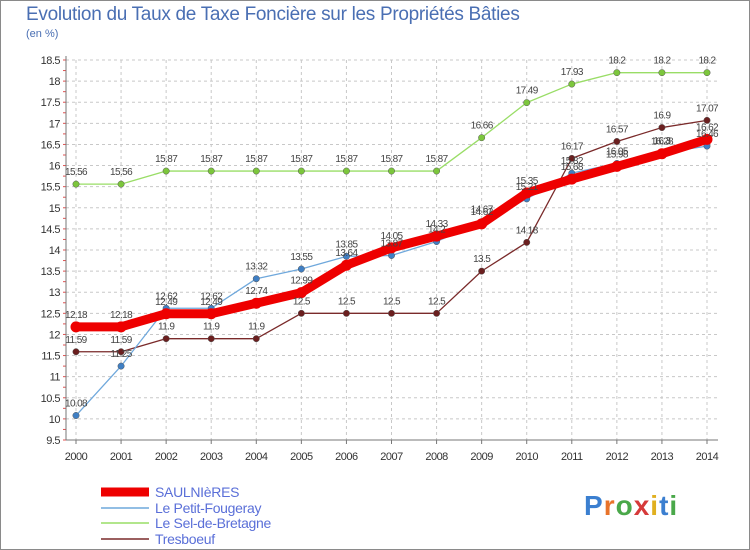 The height and width of the screenshot is (550, 750). I want to click on data-label: 15.68, so click(572, 167).